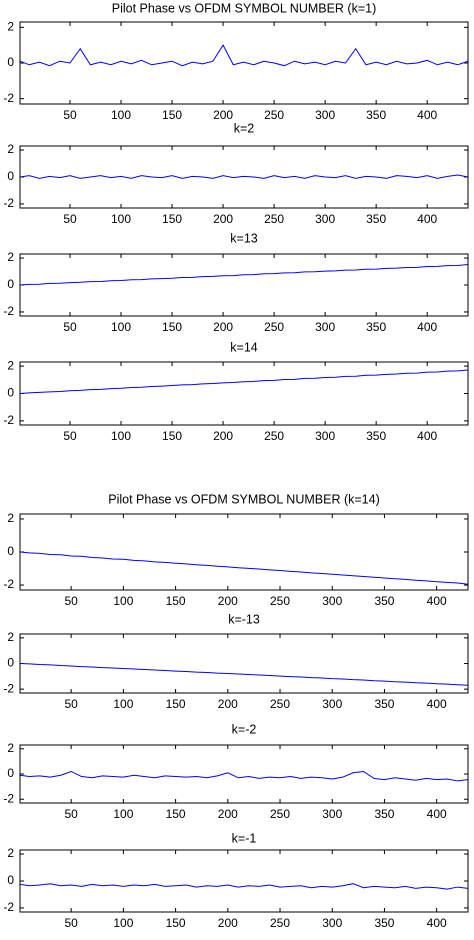 The image size is (474, 940). Describe the element at coordinates (244, 729) in the screenshot. I see `subplot-title: k=-2` at that location.